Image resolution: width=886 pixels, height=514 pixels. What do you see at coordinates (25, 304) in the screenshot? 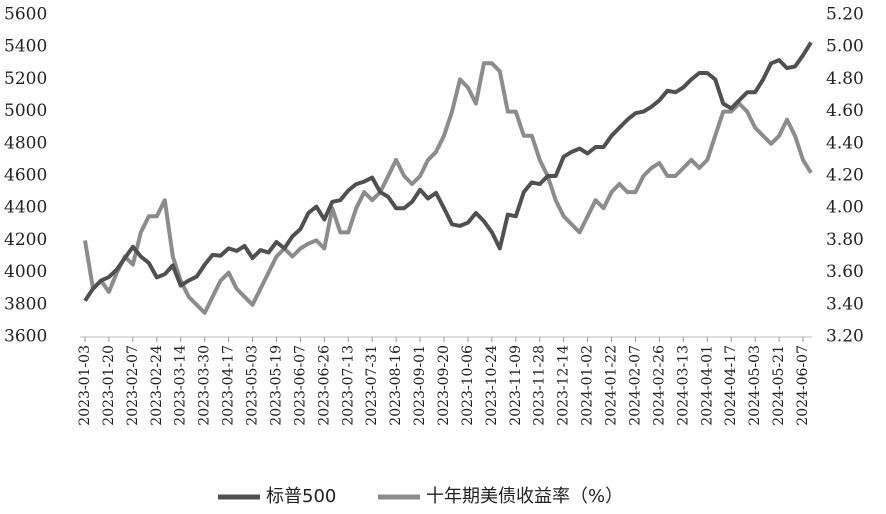
I see `y-tick-label: 3800` at bounding box center [25, 304].